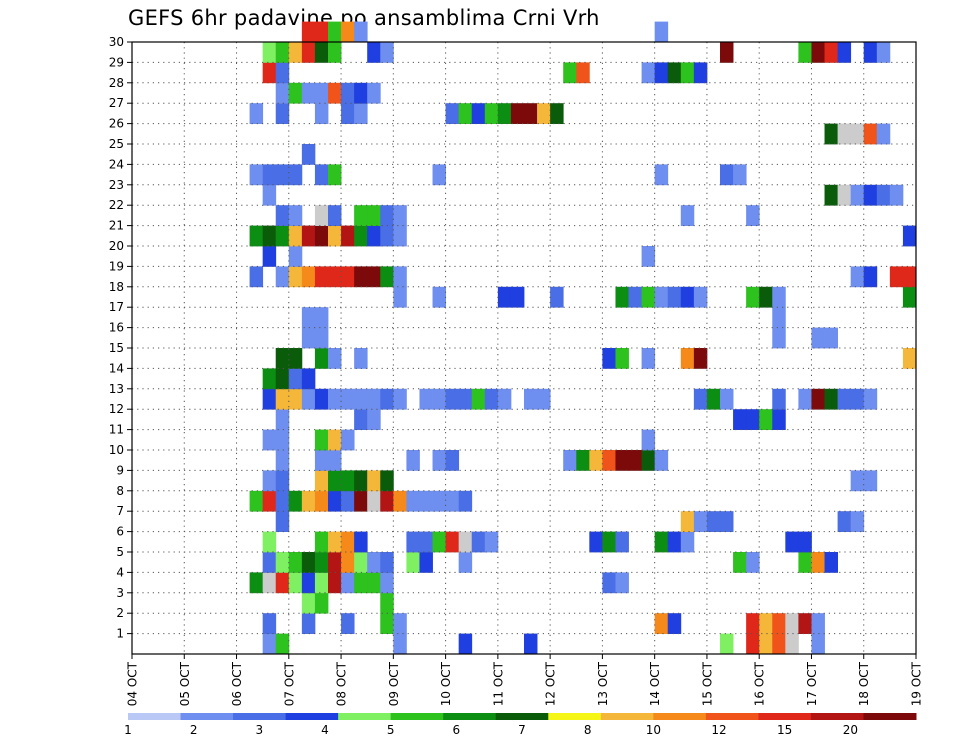 The width and height of the screenshot is (960, 742). I want to click on x-tick-label: 14 OCT, so click(655, 683).